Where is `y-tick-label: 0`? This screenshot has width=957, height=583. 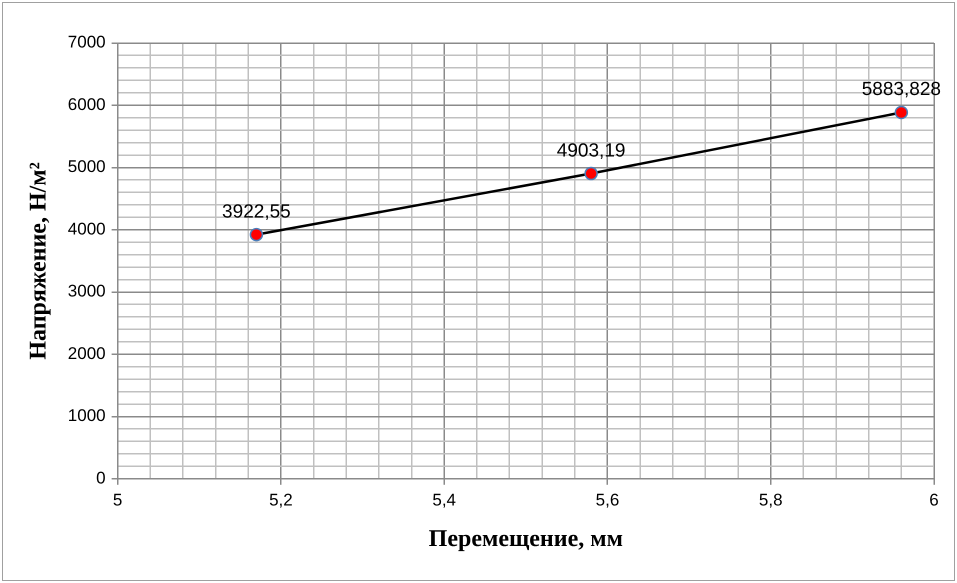 y-tick-label: 0 is located at coordinates (101, 478).